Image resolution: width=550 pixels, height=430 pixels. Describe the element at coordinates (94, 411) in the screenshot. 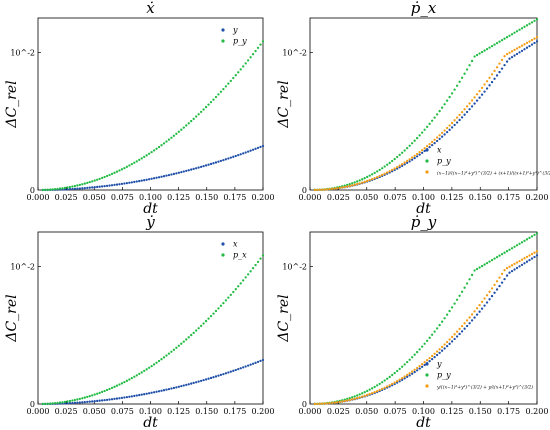

I see `x-tick-label: 0.050` at that location.